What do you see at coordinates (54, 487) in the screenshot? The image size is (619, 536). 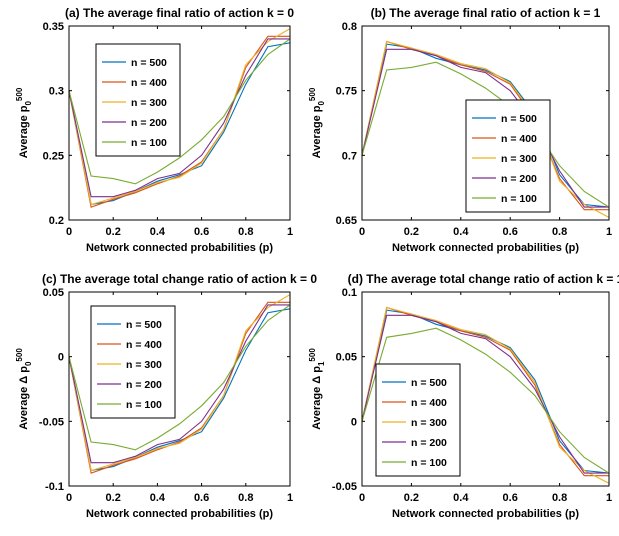 I see `y-tick-label: -0.1` at bounding box center [54, 487].